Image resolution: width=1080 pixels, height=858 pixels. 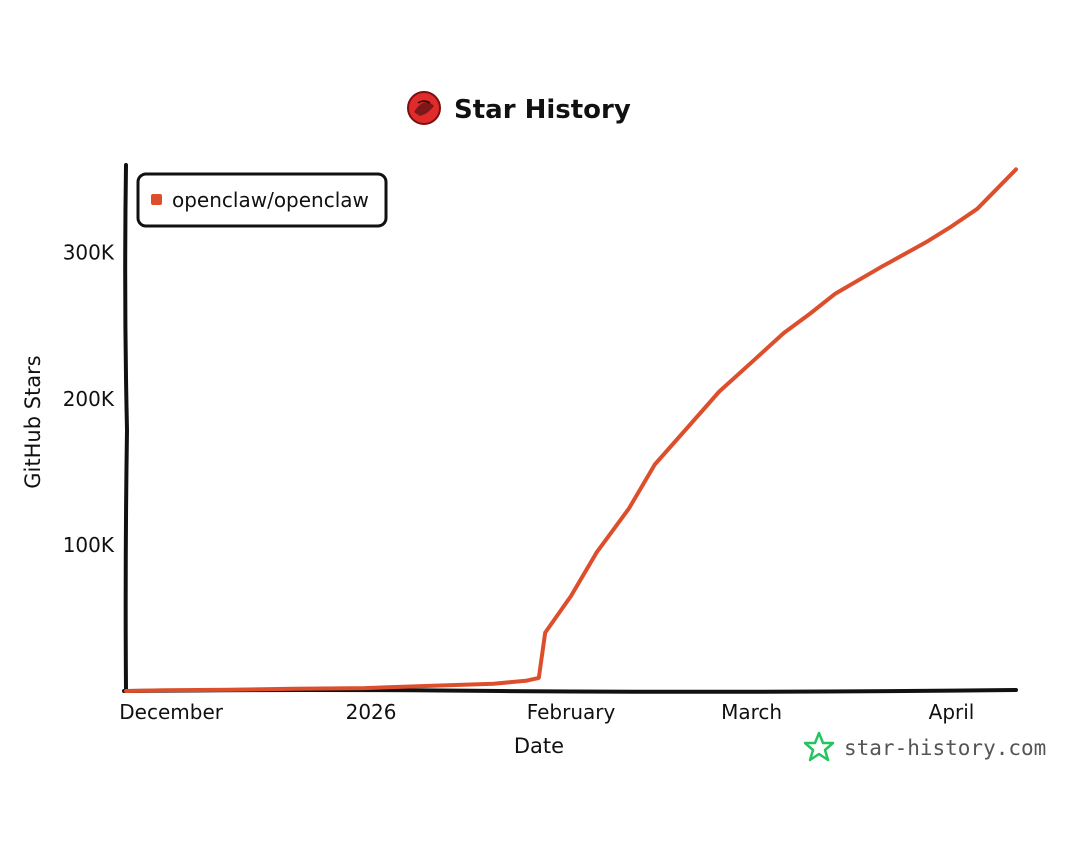 I want to click on chart-legend: openclaw/openclaw, so click(x=262, y=200).